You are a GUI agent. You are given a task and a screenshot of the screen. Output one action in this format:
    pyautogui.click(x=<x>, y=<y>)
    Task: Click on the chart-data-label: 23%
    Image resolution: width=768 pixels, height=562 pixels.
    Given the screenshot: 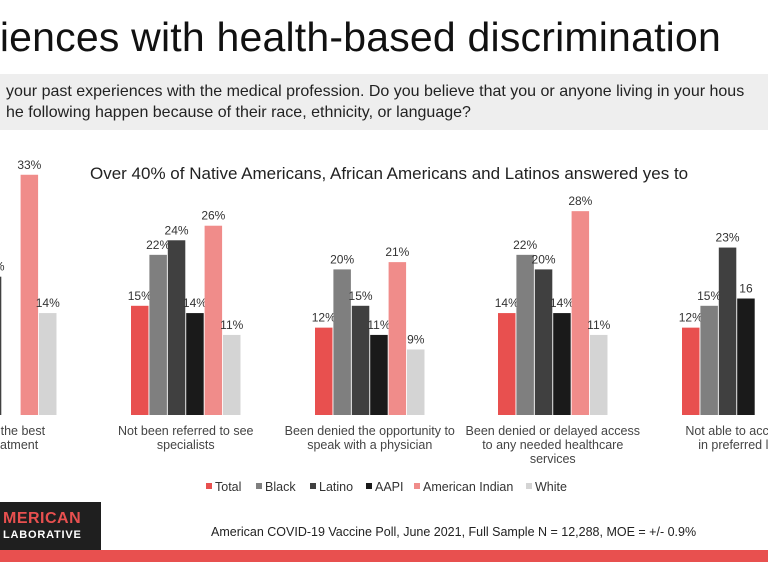 What is the action you would take?
    pyautogui.click(x=728, y=238)
    